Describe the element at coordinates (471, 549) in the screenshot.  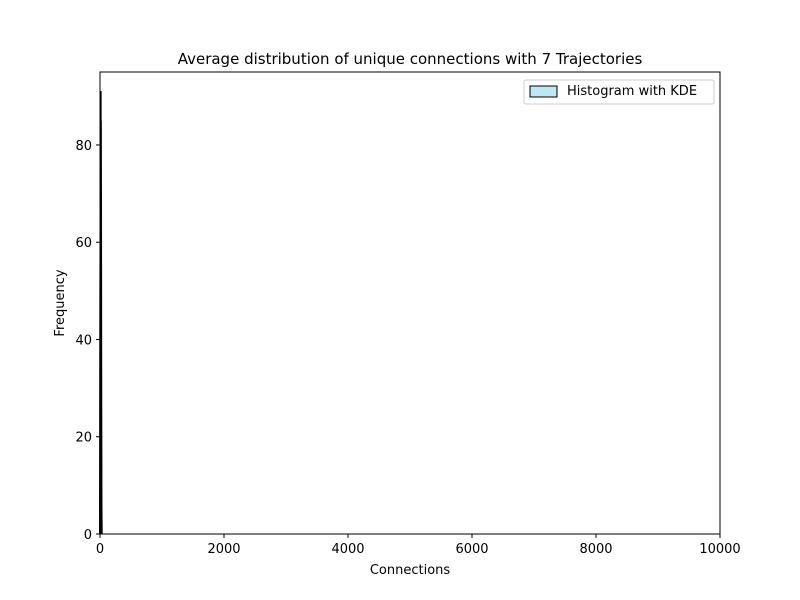
I see `x-tick-label: 6000` at that location.